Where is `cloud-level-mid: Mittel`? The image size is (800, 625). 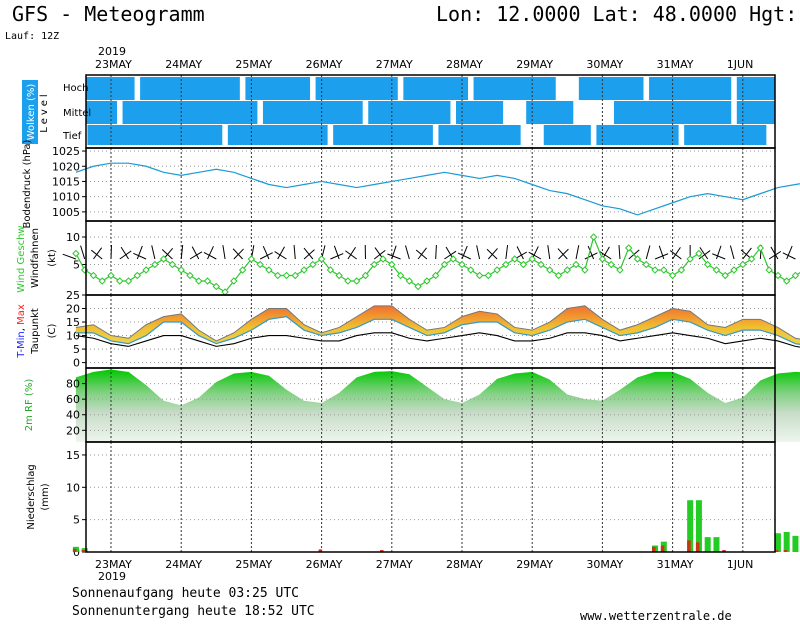
cloud-level-mid: Mittel is located at coordinates (77, 113).